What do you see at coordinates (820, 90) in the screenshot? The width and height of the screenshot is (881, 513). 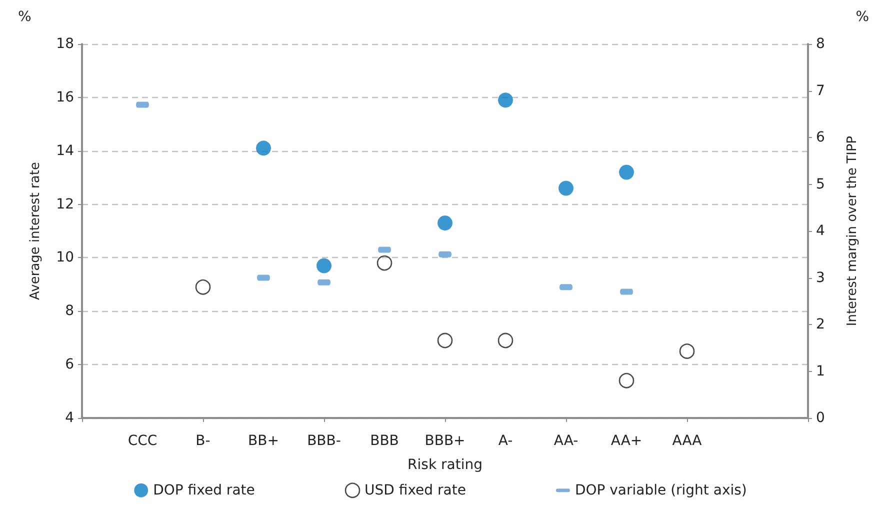 I see `y2-tick-label: 7` at bounding box center [820, 90].